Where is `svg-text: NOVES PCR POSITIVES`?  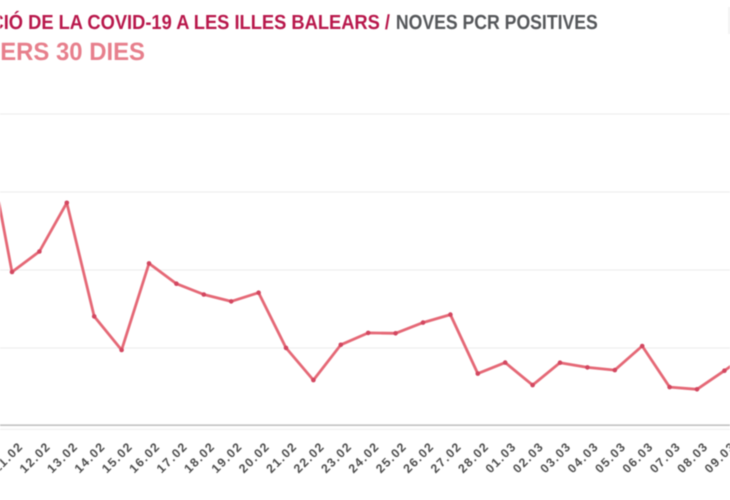
svg-text: NOVES PCR POSITIVES is located at coordinates (497, 23).